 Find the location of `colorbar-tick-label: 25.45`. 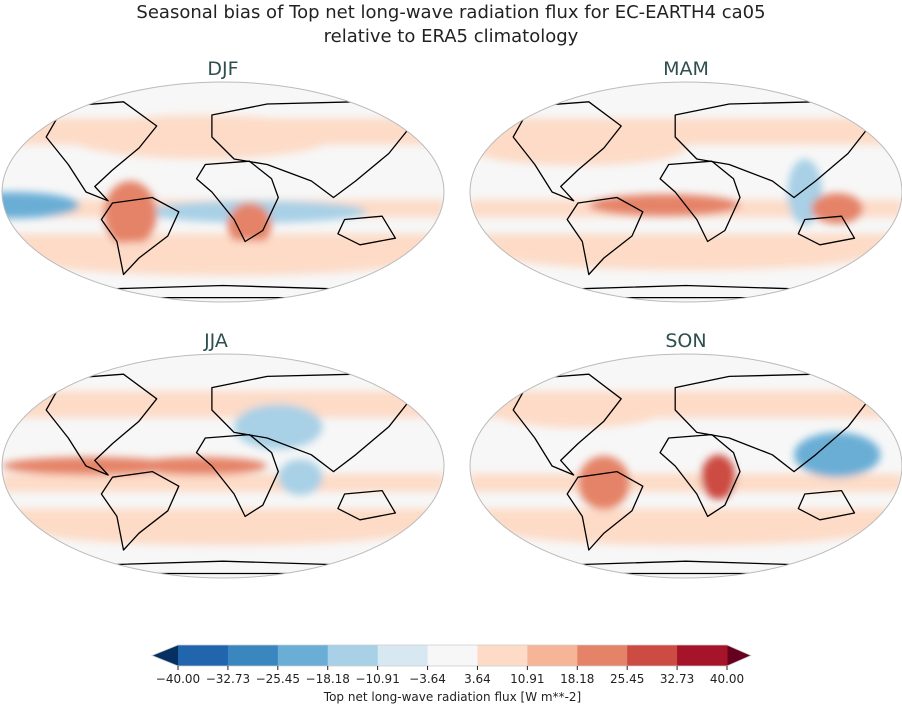

colorbar-tick-label: 25.45 is located at coordinates (627, 679).